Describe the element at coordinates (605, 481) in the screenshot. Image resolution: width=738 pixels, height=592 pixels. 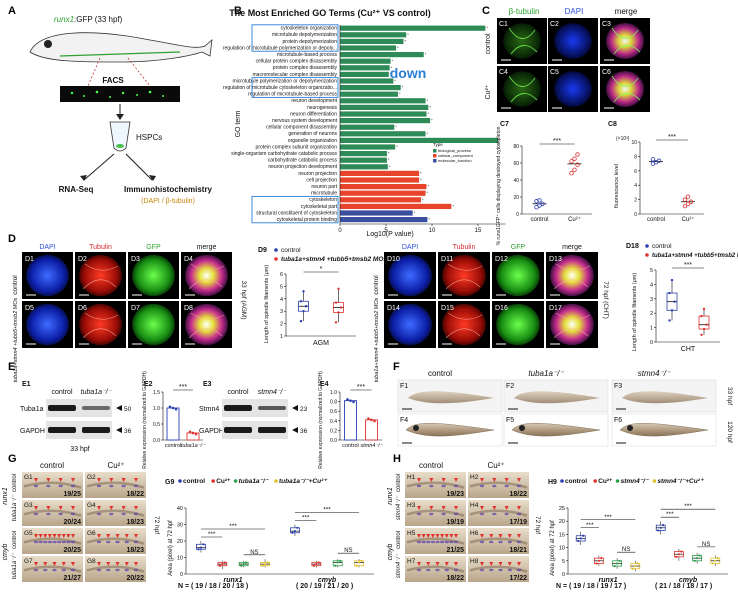
I see `legend-item: Cu²⁺` at that location.